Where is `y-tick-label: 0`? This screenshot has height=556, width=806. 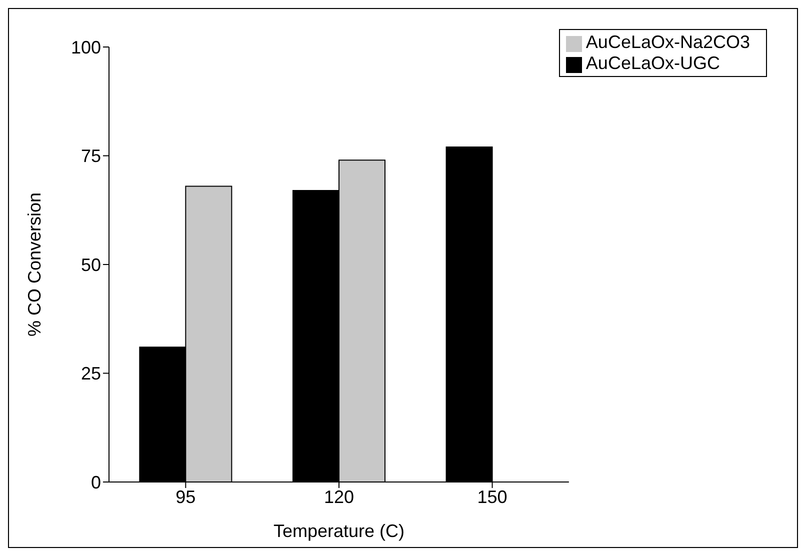 y-tick-label: 0 is located at coordinates (95, 482).